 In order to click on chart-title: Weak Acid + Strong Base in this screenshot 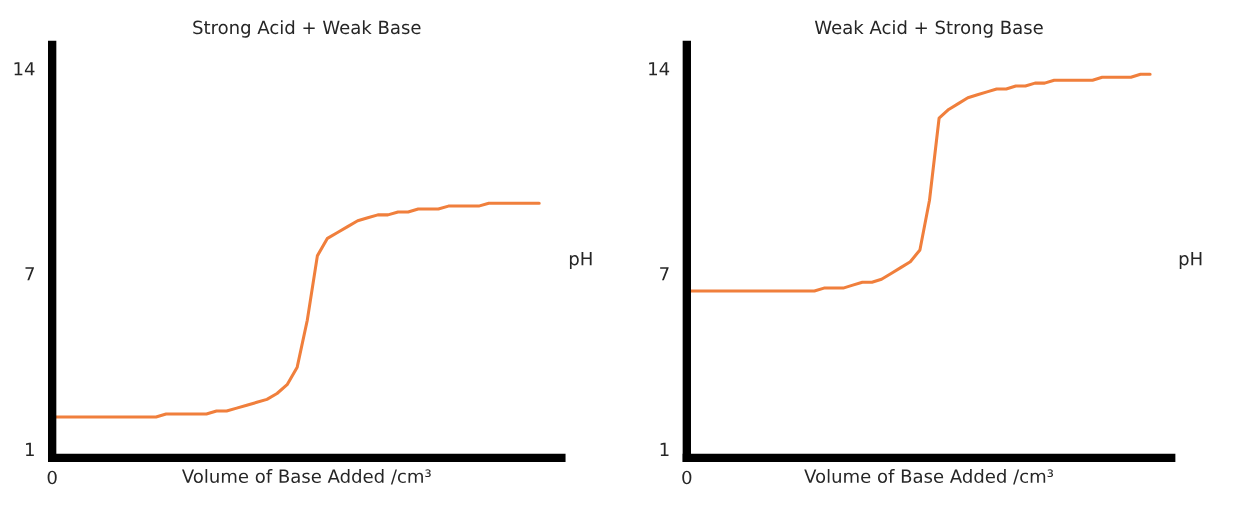, I will do `click(928, 29)`.